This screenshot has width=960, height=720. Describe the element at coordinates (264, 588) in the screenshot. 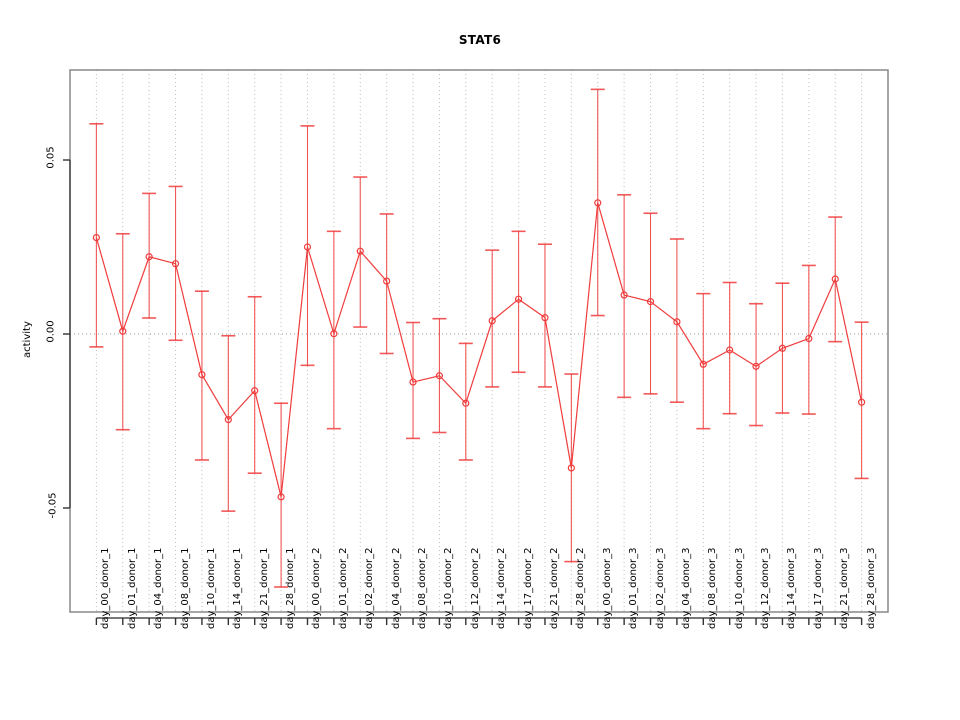

I see `x-tick-label: day_21_donor_1` at that location.